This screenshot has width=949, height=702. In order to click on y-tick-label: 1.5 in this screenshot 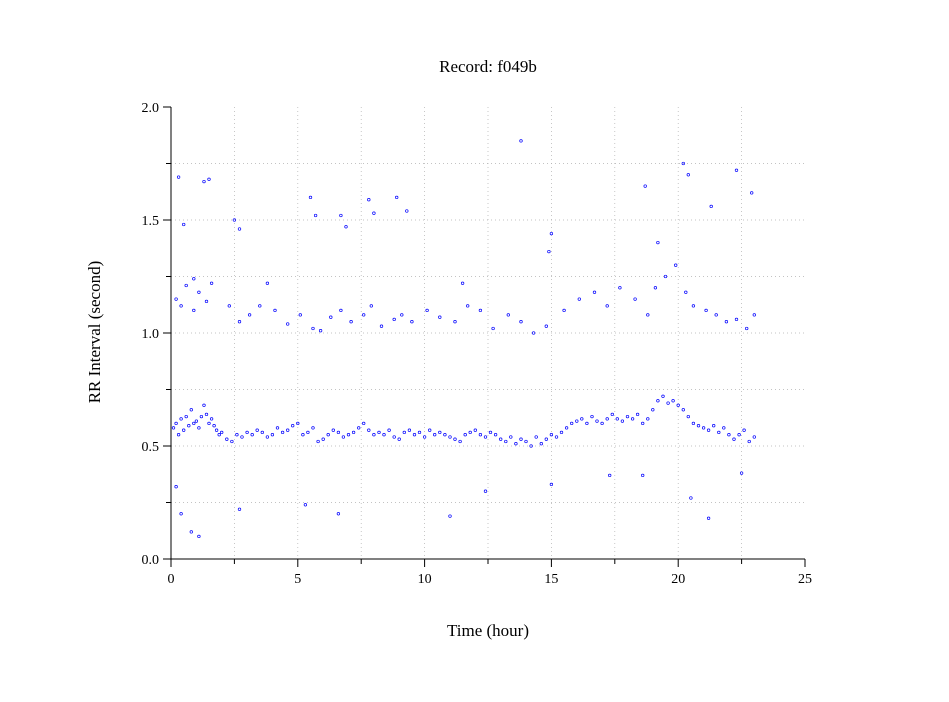, I will do `click(151, 221)`.